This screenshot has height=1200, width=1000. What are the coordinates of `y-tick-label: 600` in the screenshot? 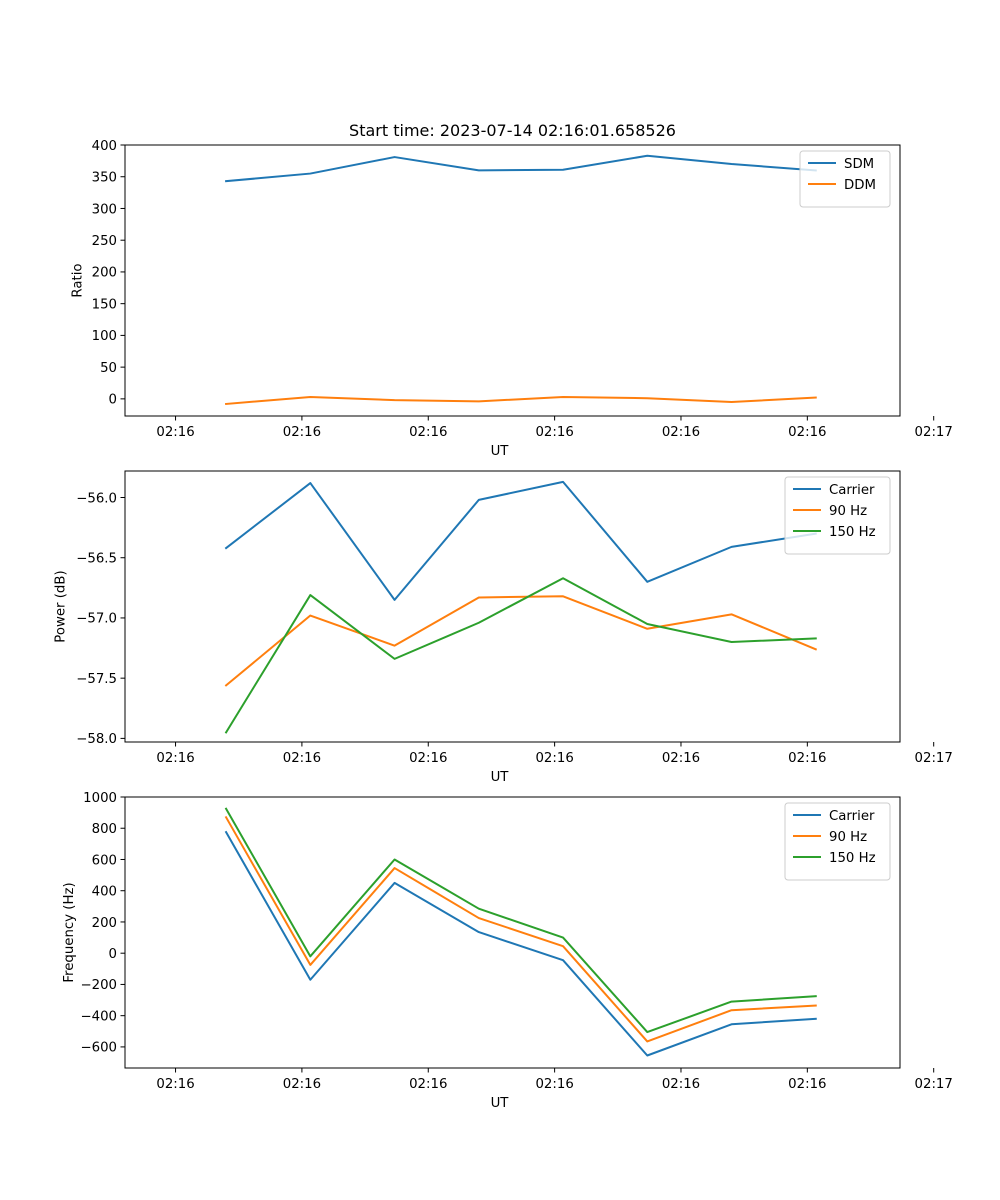 It's located at (104, 860).